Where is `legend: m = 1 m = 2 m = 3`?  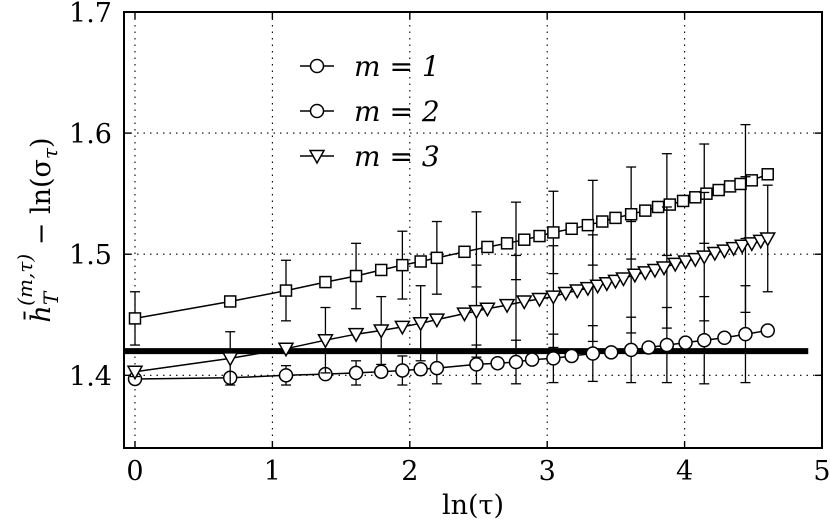 legend: m = 1 m = 2 m = 3 is located at coordinates (370, 111).